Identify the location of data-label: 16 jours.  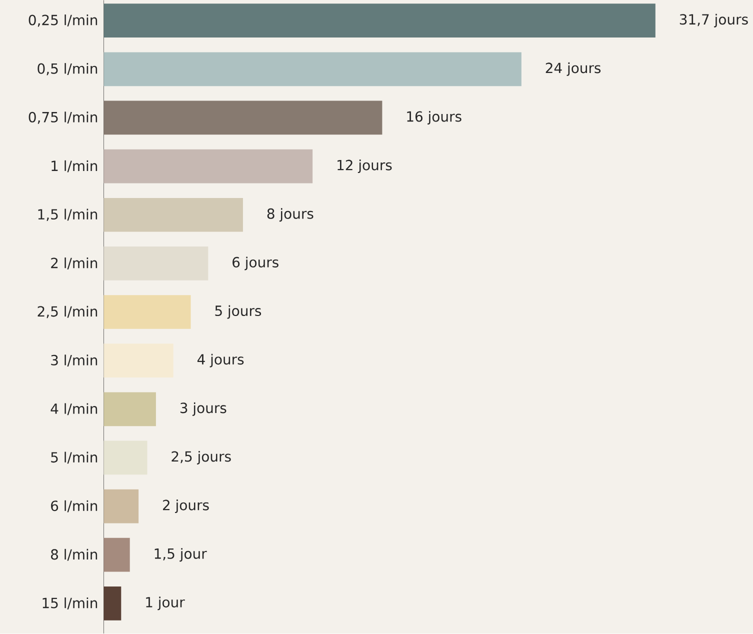
(434, 118).